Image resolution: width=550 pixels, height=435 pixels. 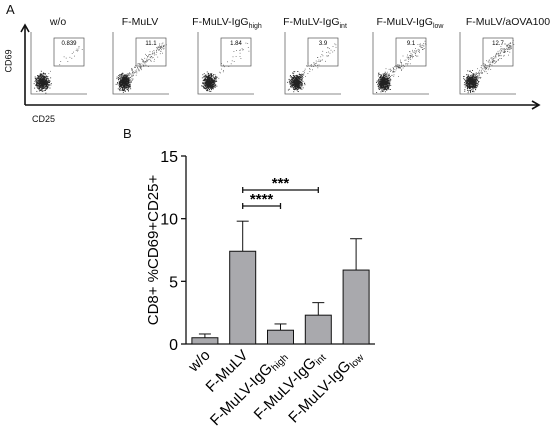 What do you see at coordinates (153, 250) in the screenshot?
I see `y-axis-label: CD8+ %CD69+CD25+` at bounding box center [153, 250].